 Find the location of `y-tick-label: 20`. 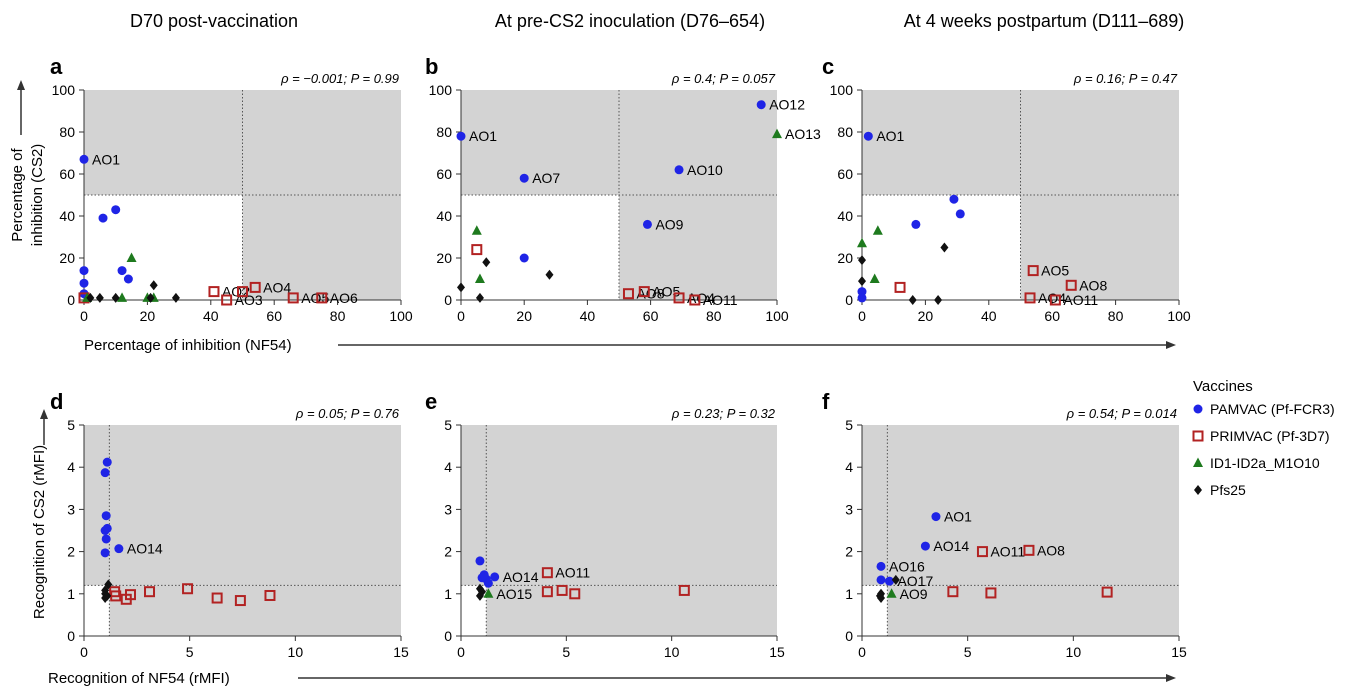

y-tick-label: 20 is located at coordinates (67, 258).